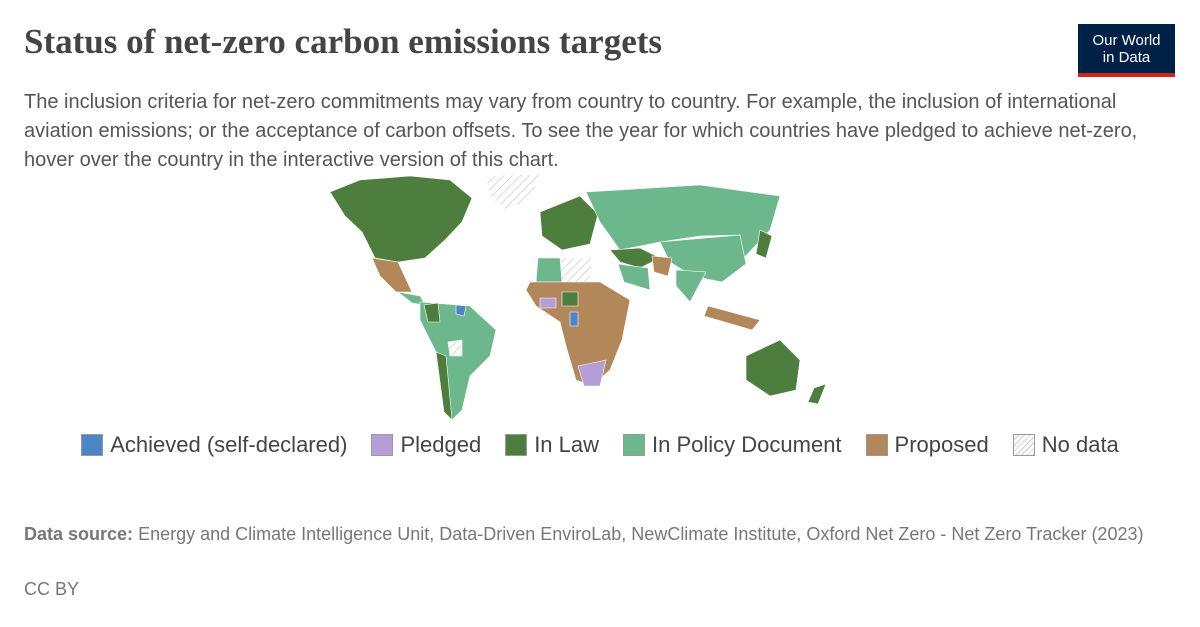 The image size is (1200, 627). I want to click on source-label: Data source:, so click(79, 534).